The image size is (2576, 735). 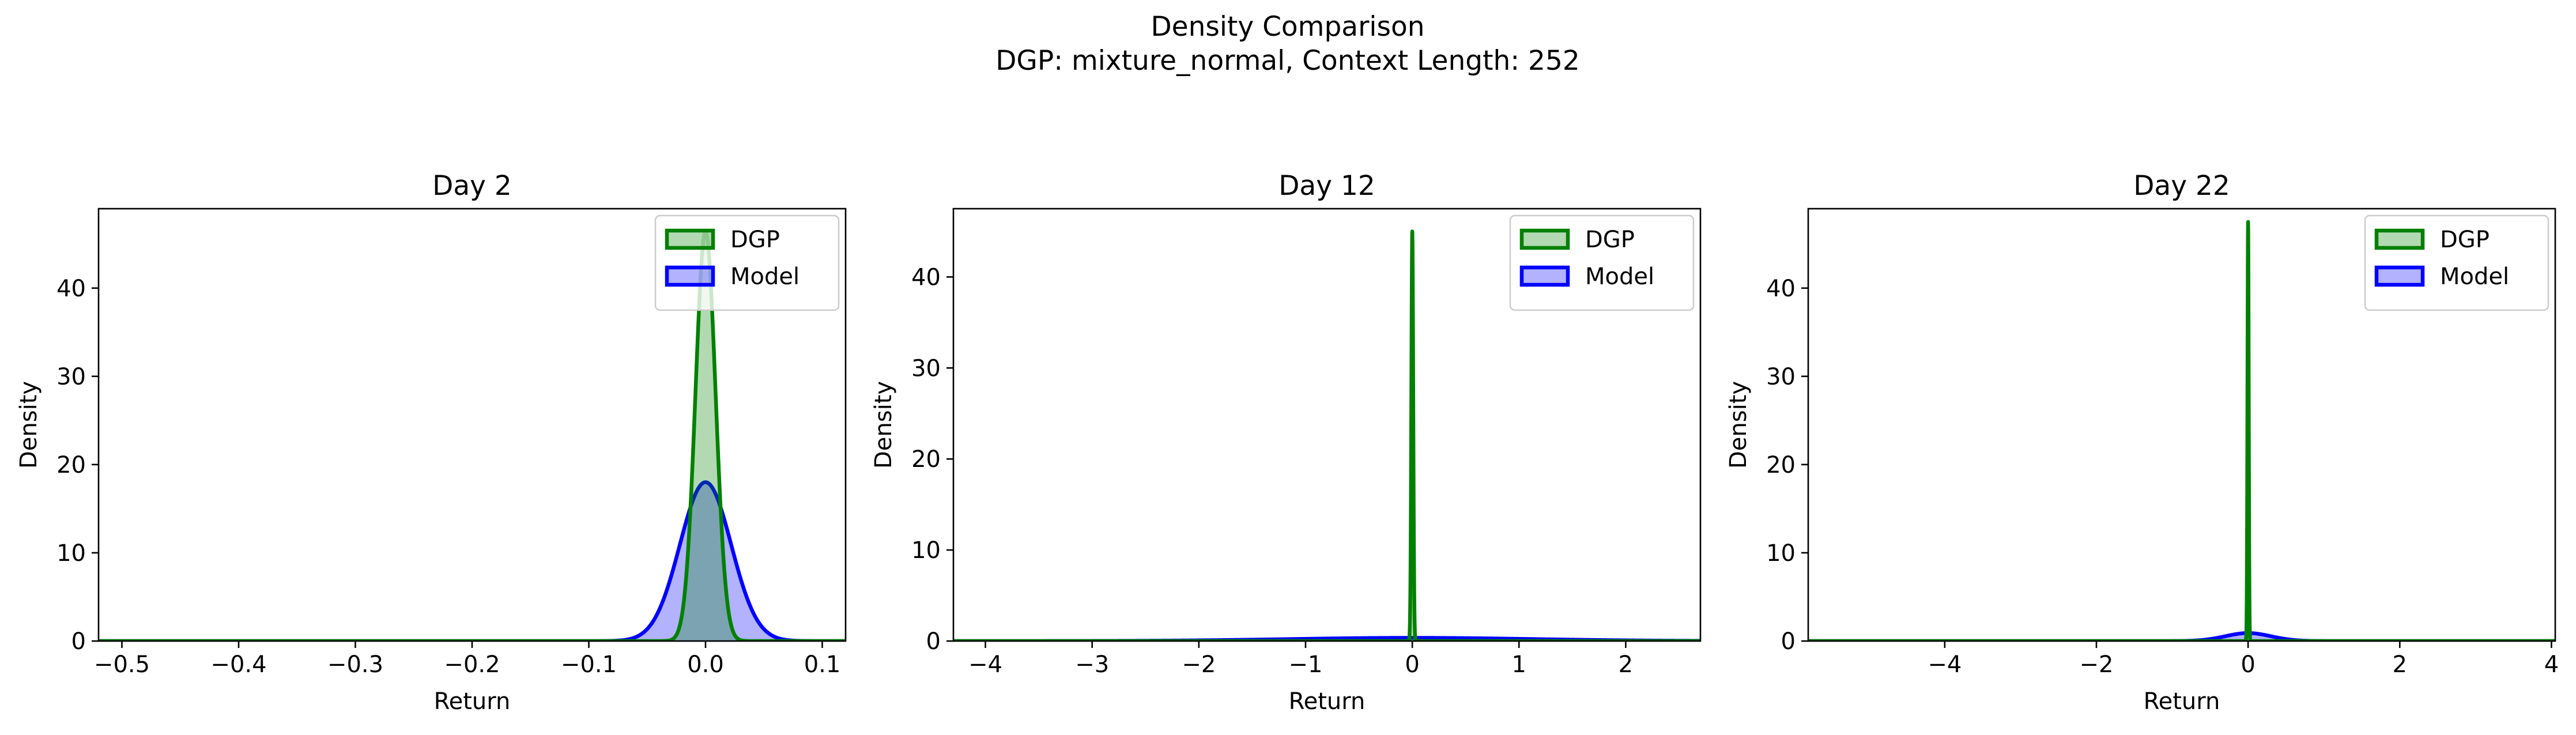 What do you see at coordinates (238, 664) in the screenshot?
I see `x-tick-label: −0.4` at bounding box center [238, 664].